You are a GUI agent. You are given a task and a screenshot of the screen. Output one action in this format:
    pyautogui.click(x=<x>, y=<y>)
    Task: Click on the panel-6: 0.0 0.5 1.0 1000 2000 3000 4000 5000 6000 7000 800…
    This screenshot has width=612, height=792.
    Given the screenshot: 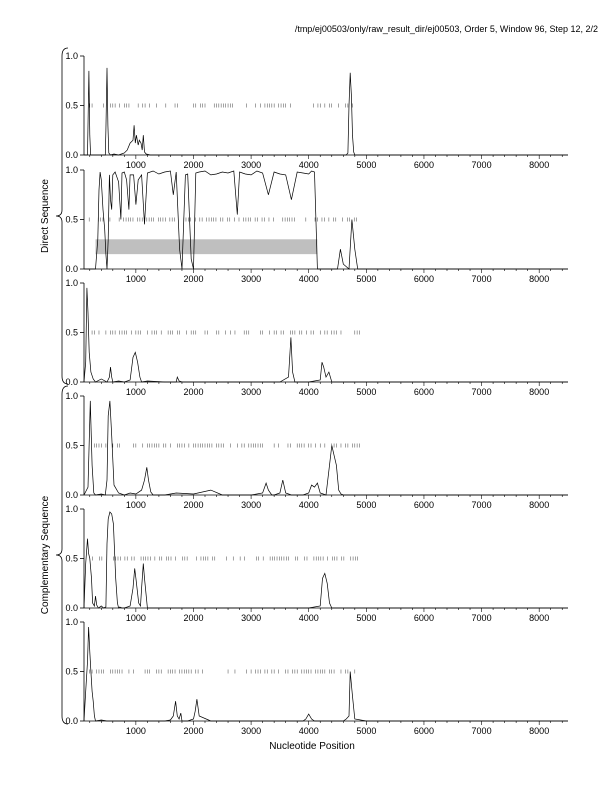 What is the action you would take?
    pyautogui.click(x=316, y=676)
    